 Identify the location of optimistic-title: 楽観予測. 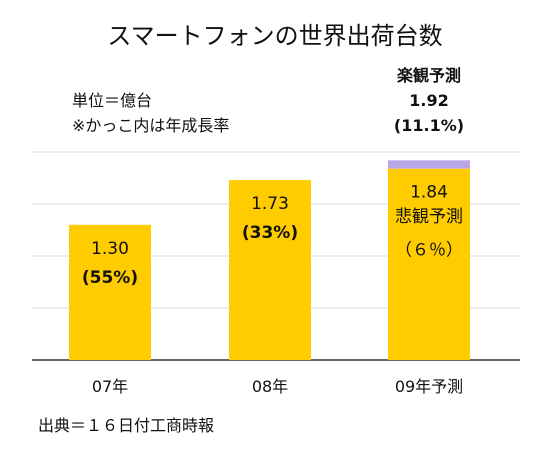
(428, 75).